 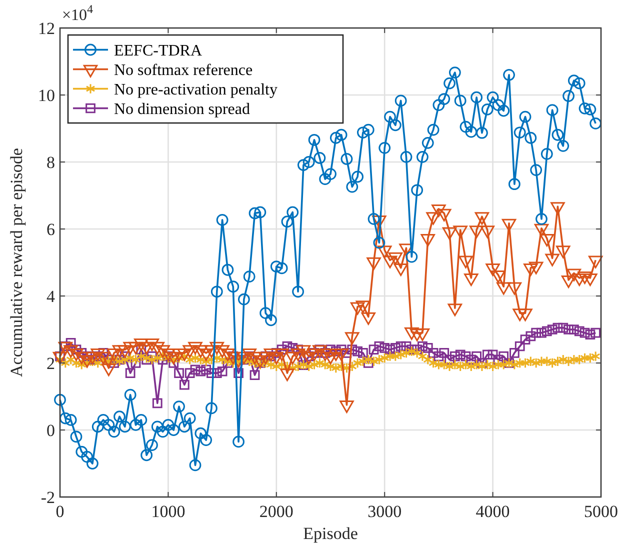 I want to click on legend-label: No dimension spread, so click(x=182, y=109).